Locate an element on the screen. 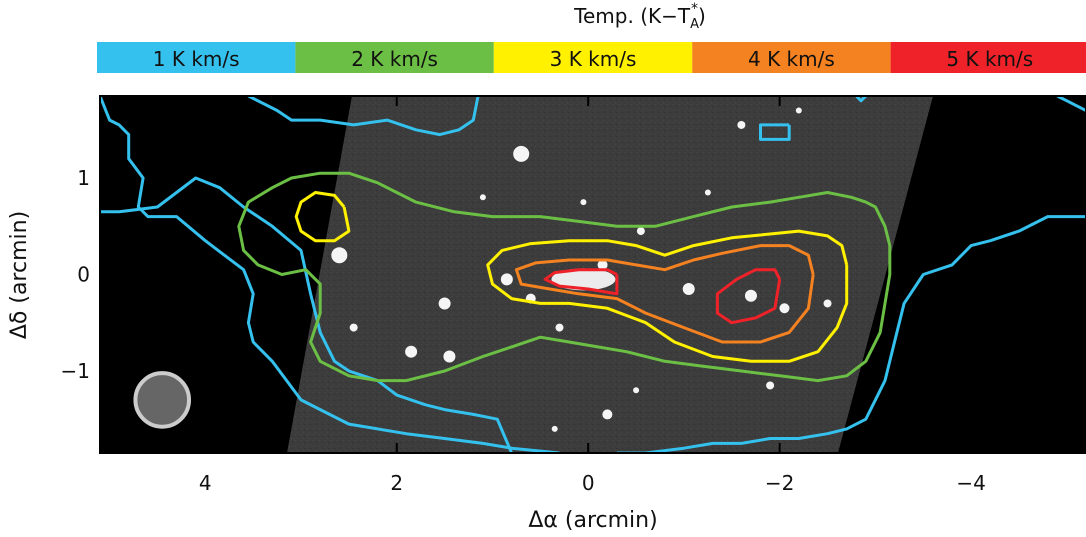  colorbar-label: 5 K km/s is located at coordinates (989, 59).